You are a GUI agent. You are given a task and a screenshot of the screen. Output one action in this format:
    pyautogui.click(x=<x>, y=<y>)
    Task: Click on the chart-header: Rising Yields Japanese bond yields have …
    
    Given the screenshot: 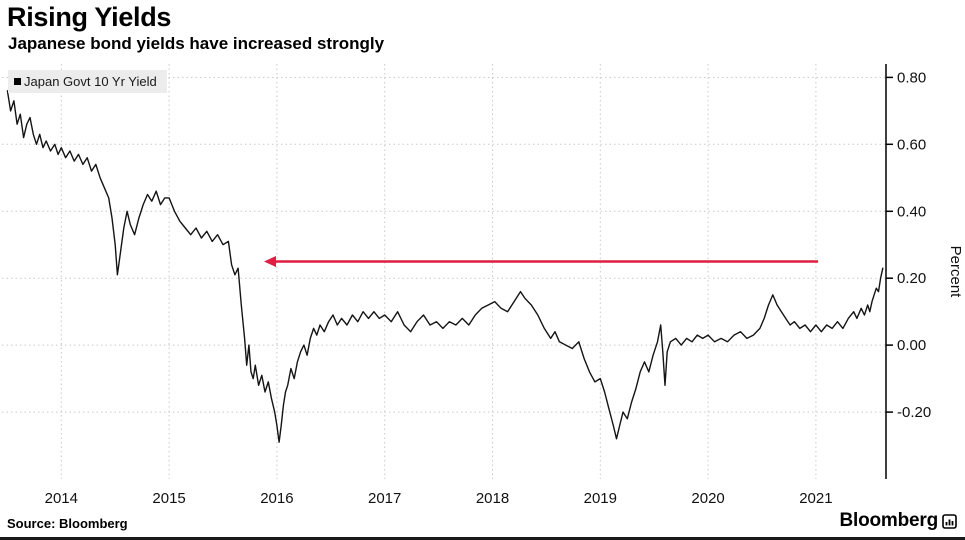 What is the action you would take?
    pyautogui.click(x=195, y=28)
    